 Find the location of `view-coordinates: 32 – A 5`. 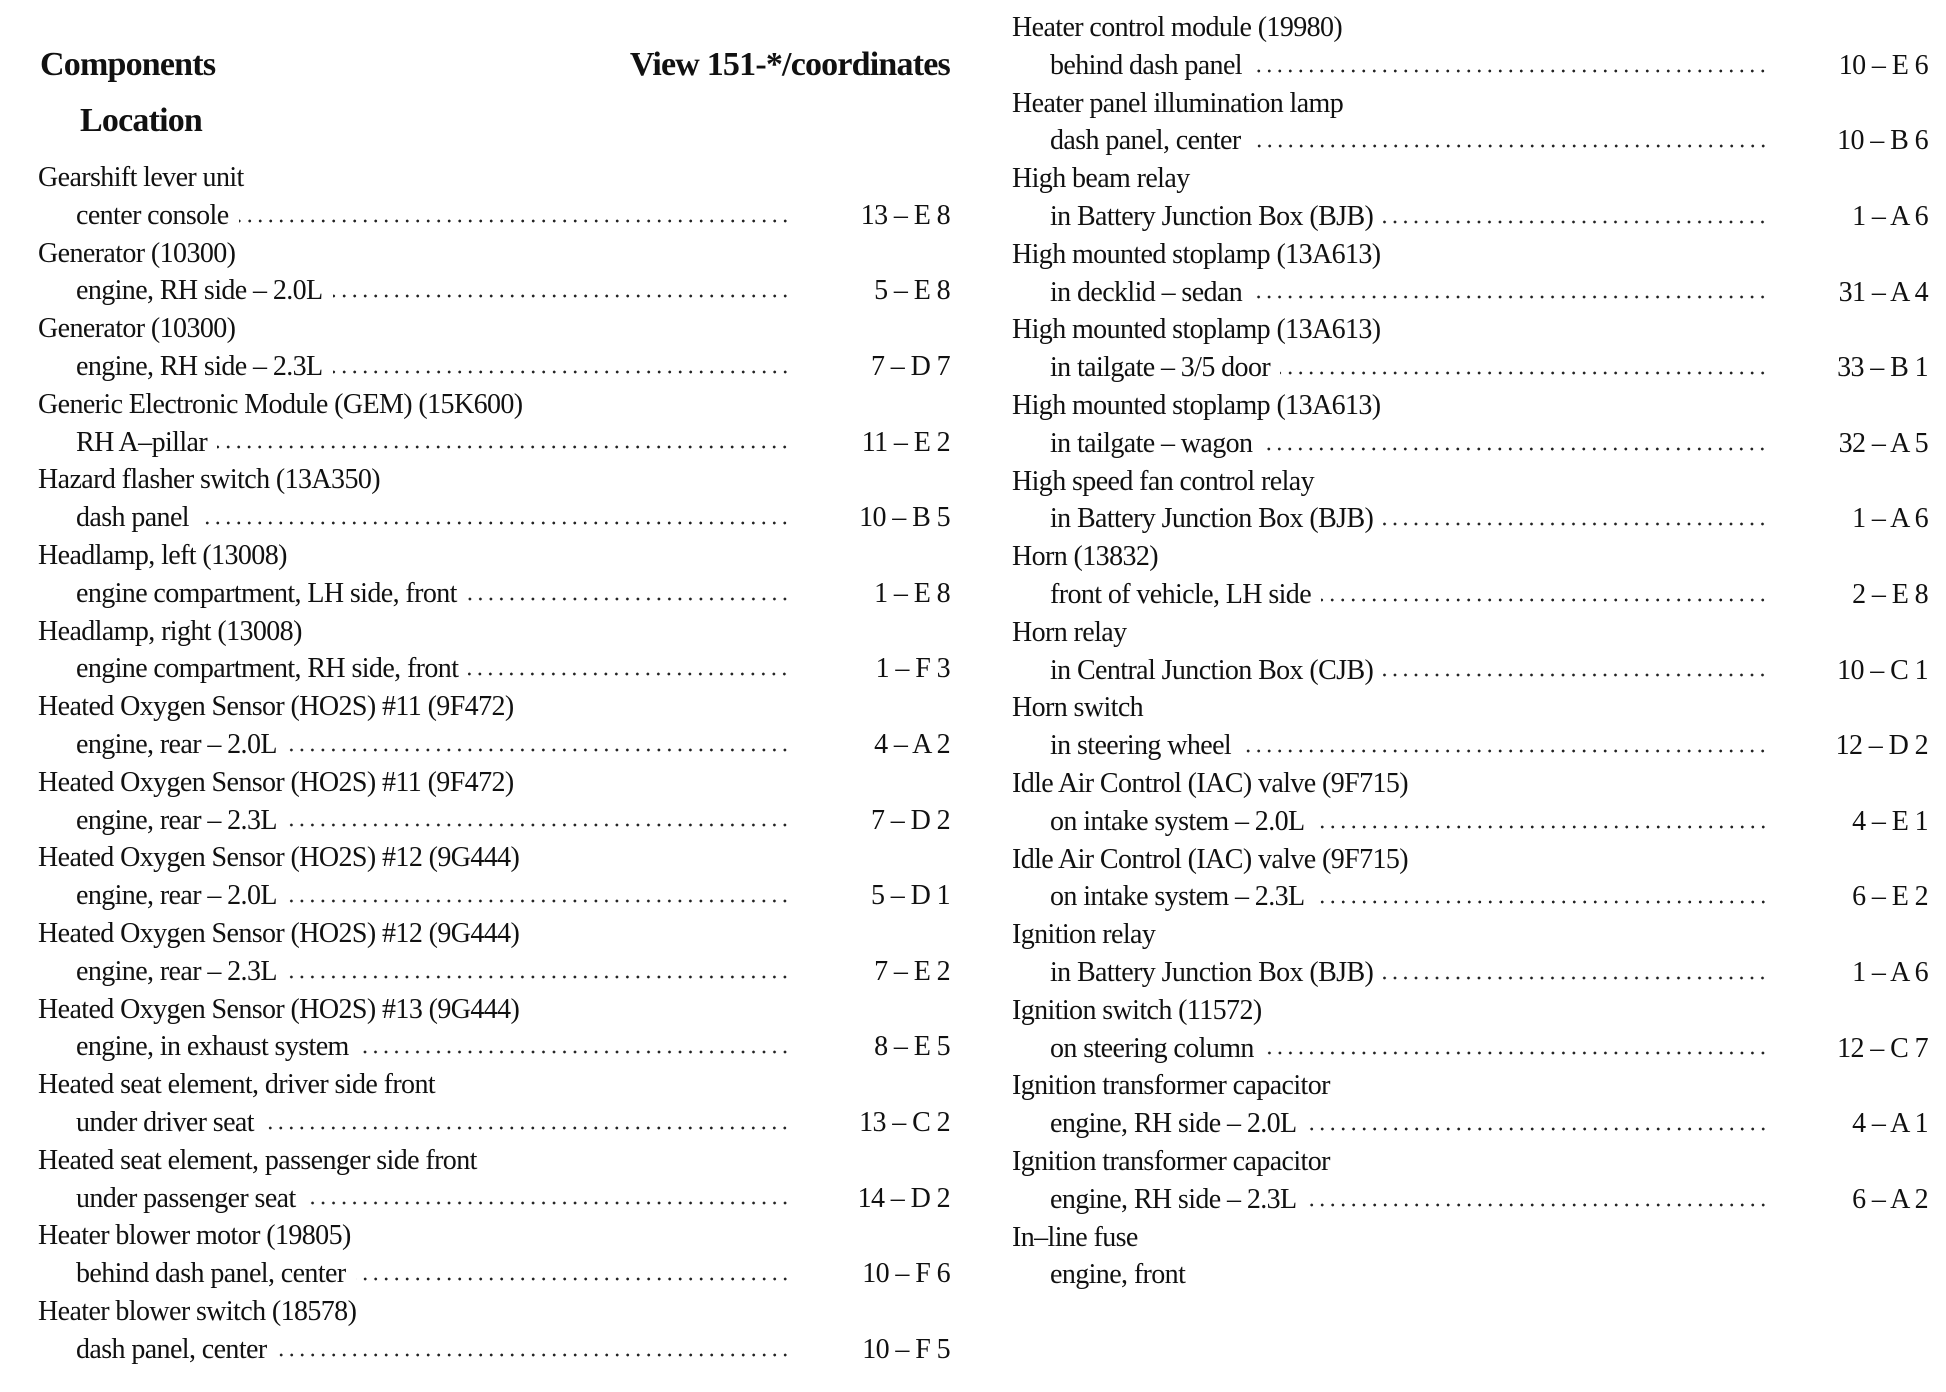

view-coordinates: 32 – A 5 is located at coordinates (1883, 443).